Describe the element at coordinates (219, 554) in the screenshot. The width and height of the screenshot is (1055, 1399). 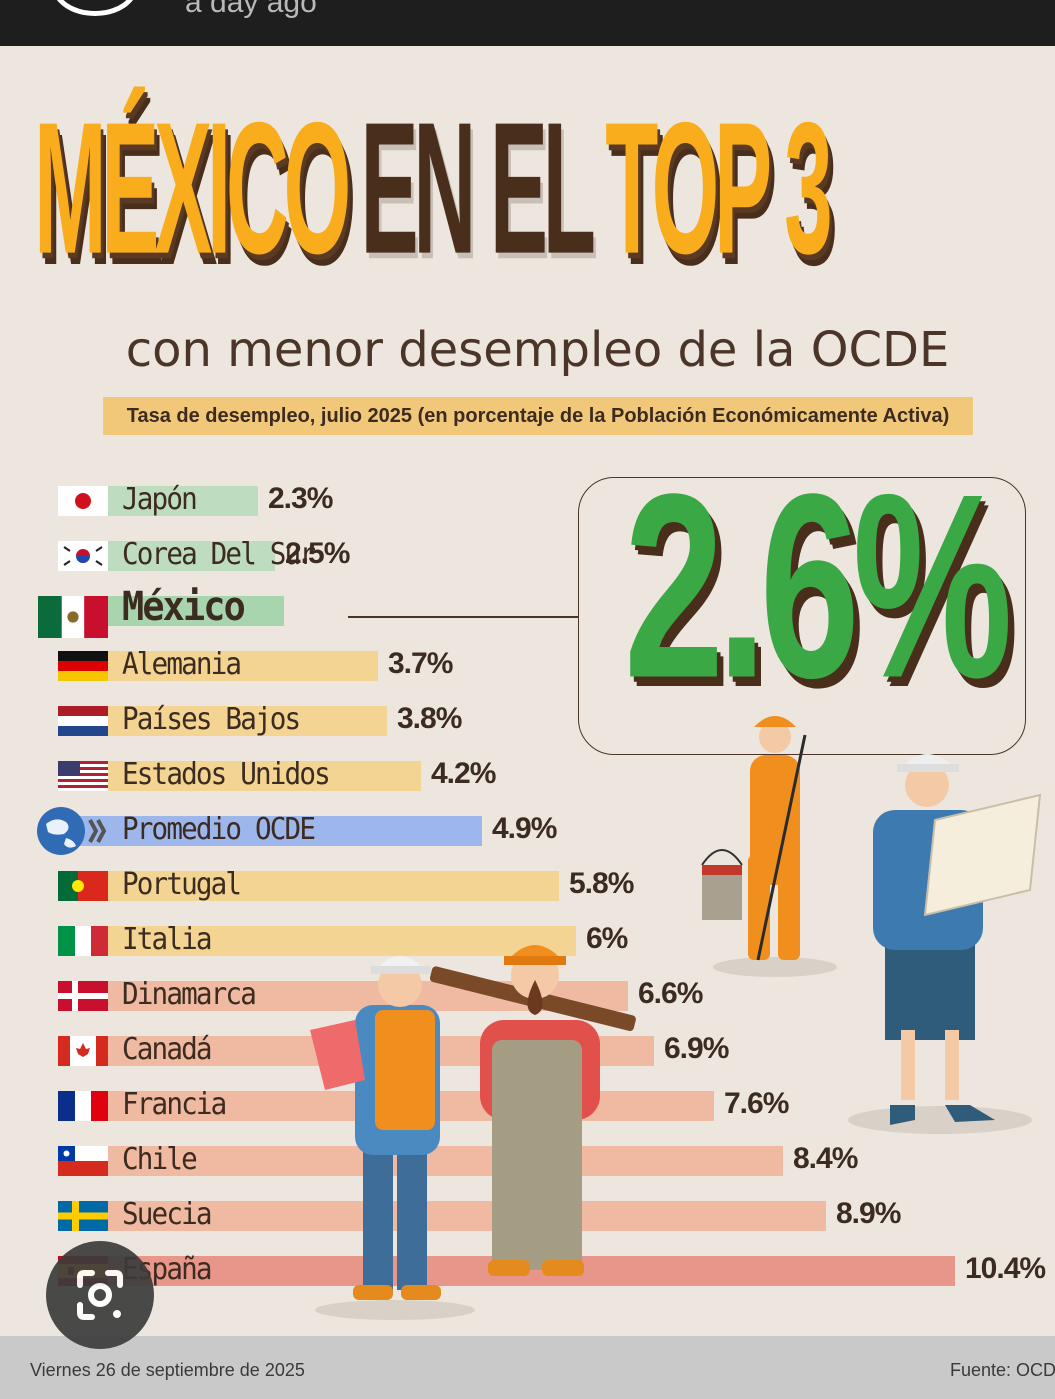
I see `category-label-corea-del-sur: Corea Del Sur` at that location.